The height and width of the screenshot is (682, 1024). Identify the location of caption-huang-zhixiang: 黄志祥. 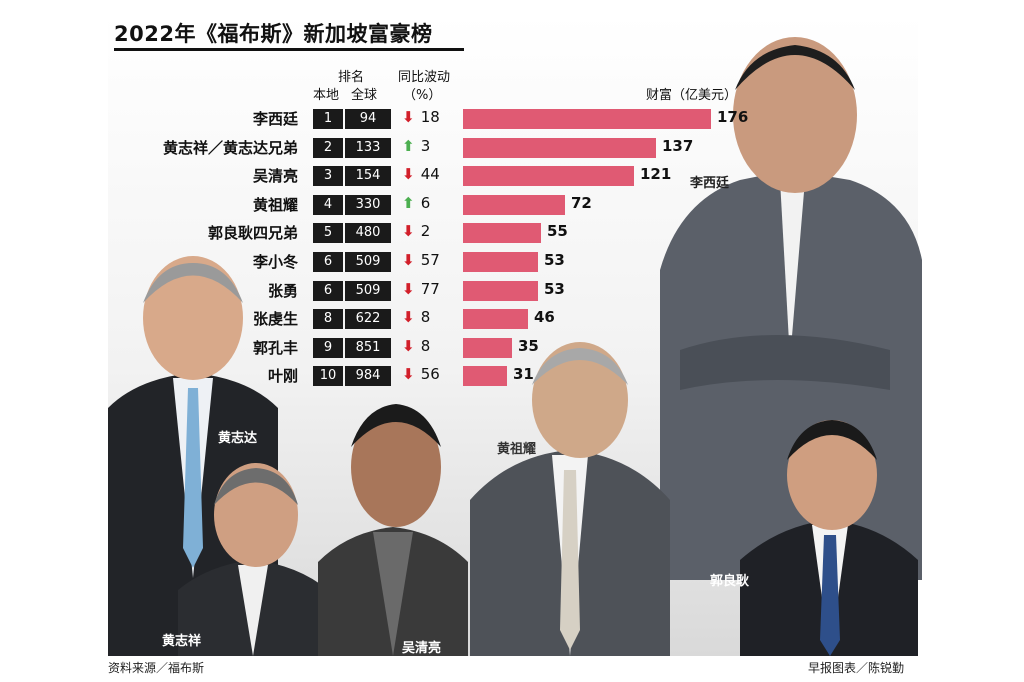
(182, 641).